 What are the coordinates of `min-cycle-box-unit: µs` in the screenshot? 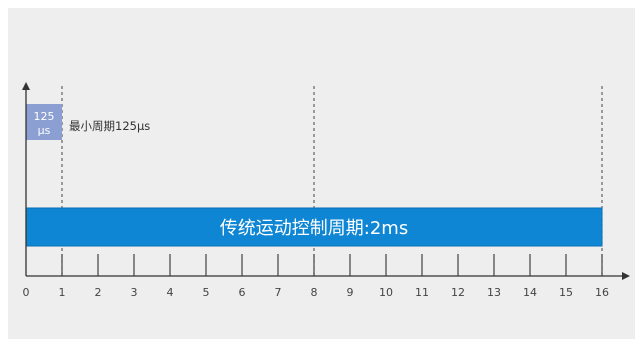 It's located at (44, 130).